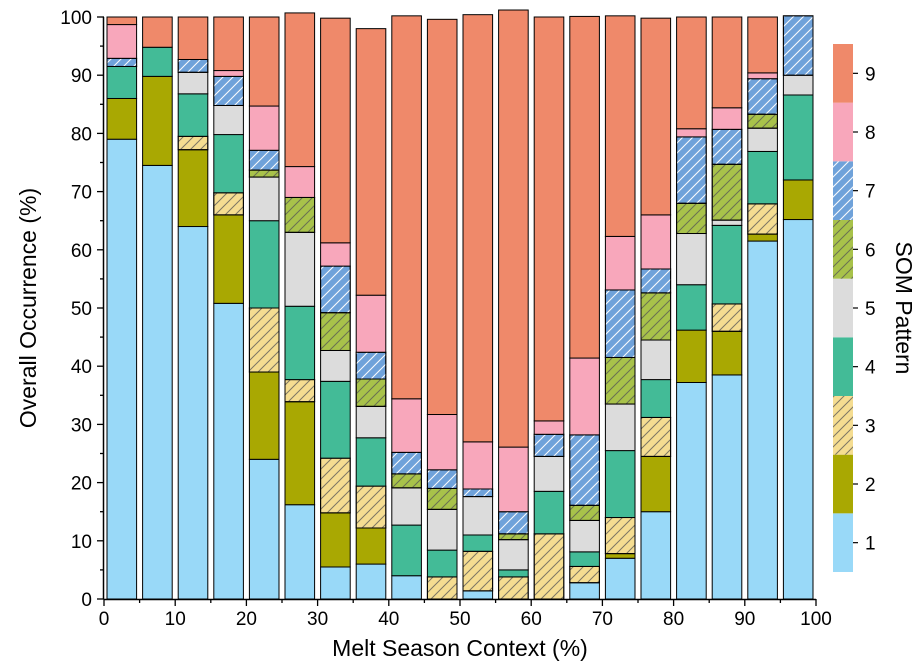 This screenshot has width=912, height=670. Describe the element at coordinates (901, 308) in the screenshot. I see `colorbar-title: SOM Pattern` at that location.